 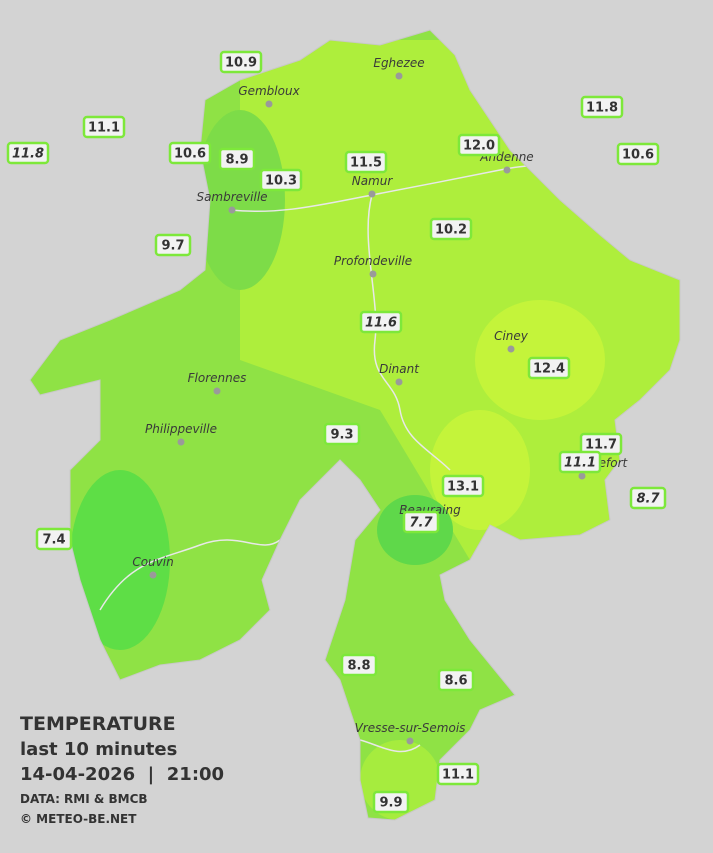 I want to click on station-value: 10.9, so click(x=241, y=63).